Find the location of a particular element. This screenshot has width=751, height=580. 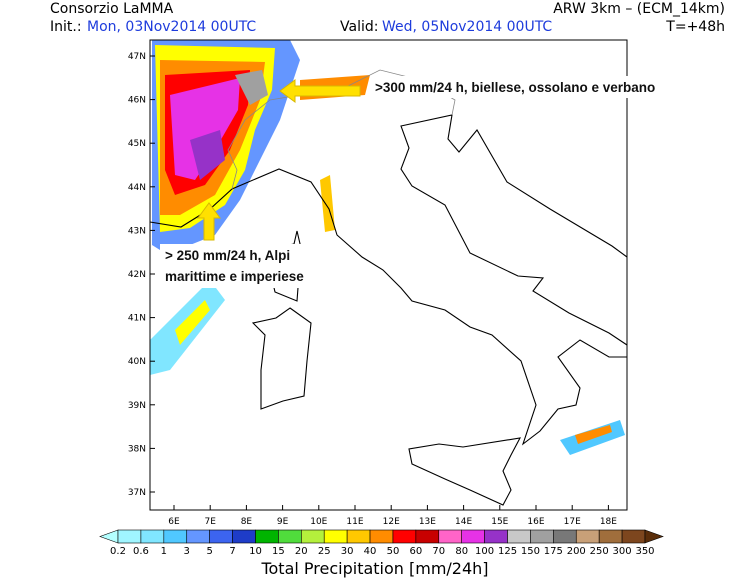

colorbar-label: 350 is located at coordinates (644, 551).